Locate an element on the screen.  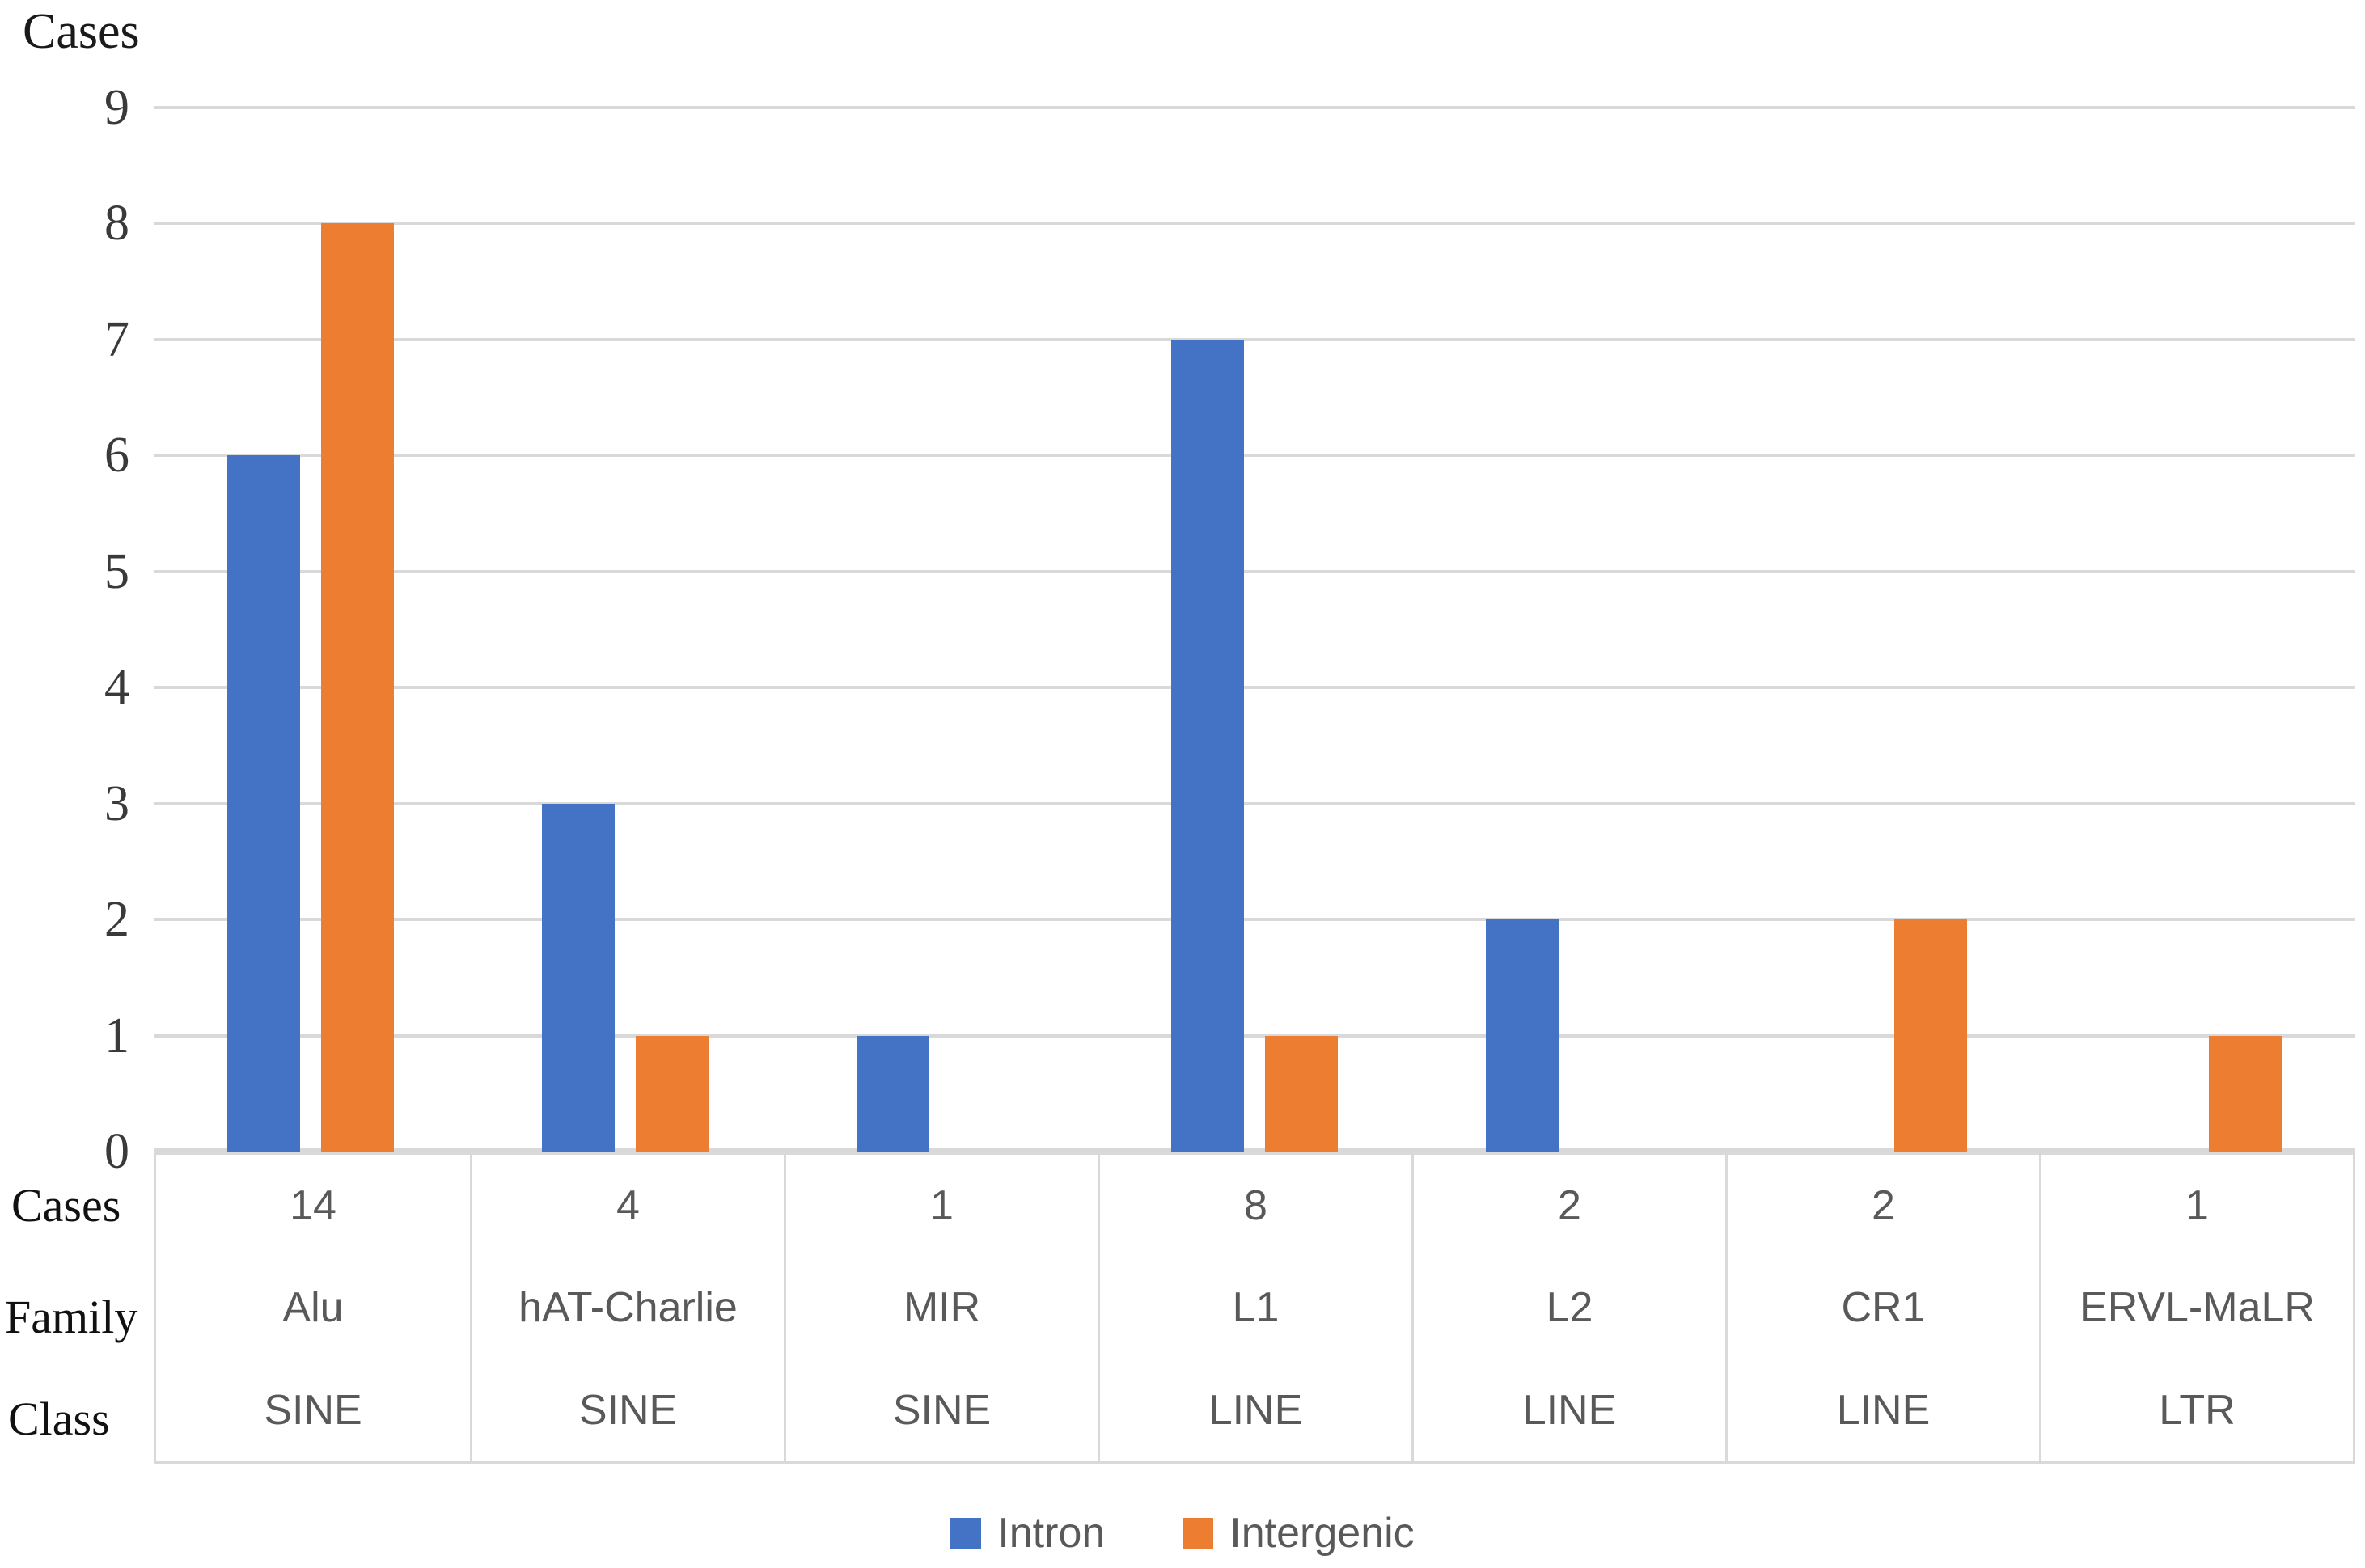
y-axis-title: Cases is located at coordinates (81, 31).